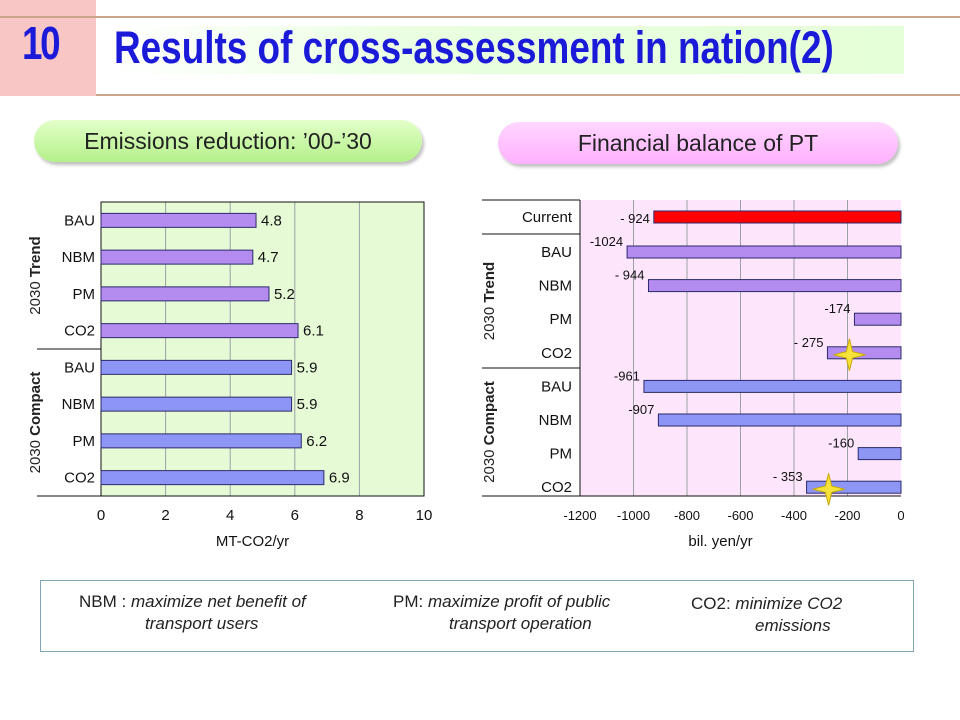 Image resolution: width=960 pixels, height=720 pixels. I want to click on bar-value-label: 5.2, so click(284, 294).